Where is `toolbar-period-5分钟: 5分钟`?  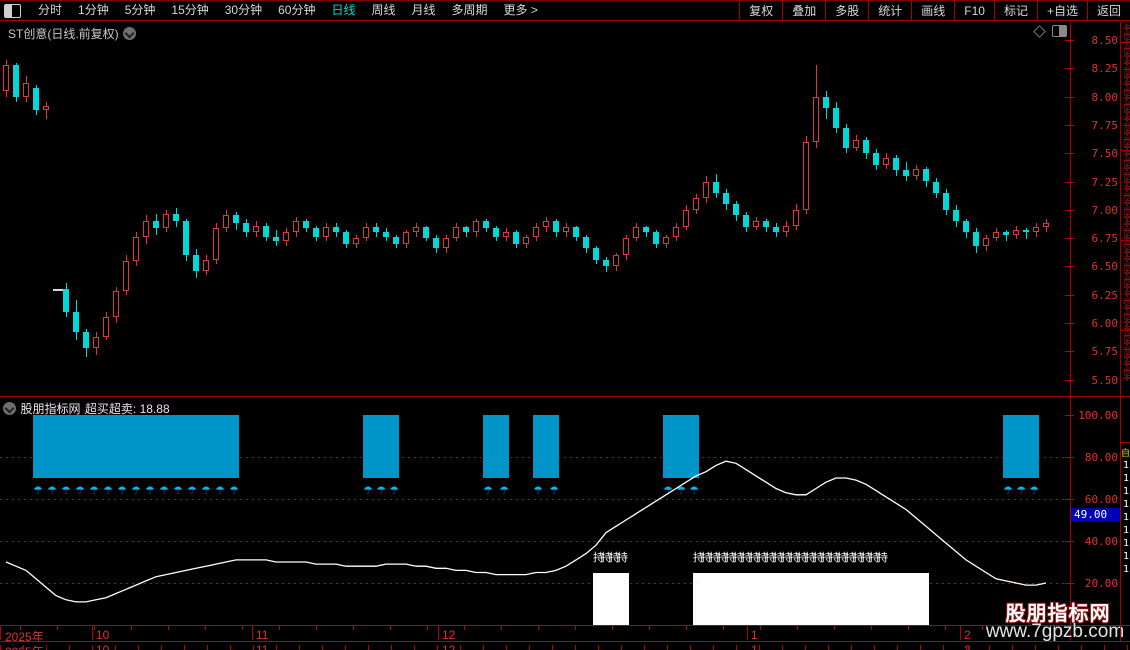 toolbar-period-5分钟: 5分钟 is located at coordinates (140, 10).